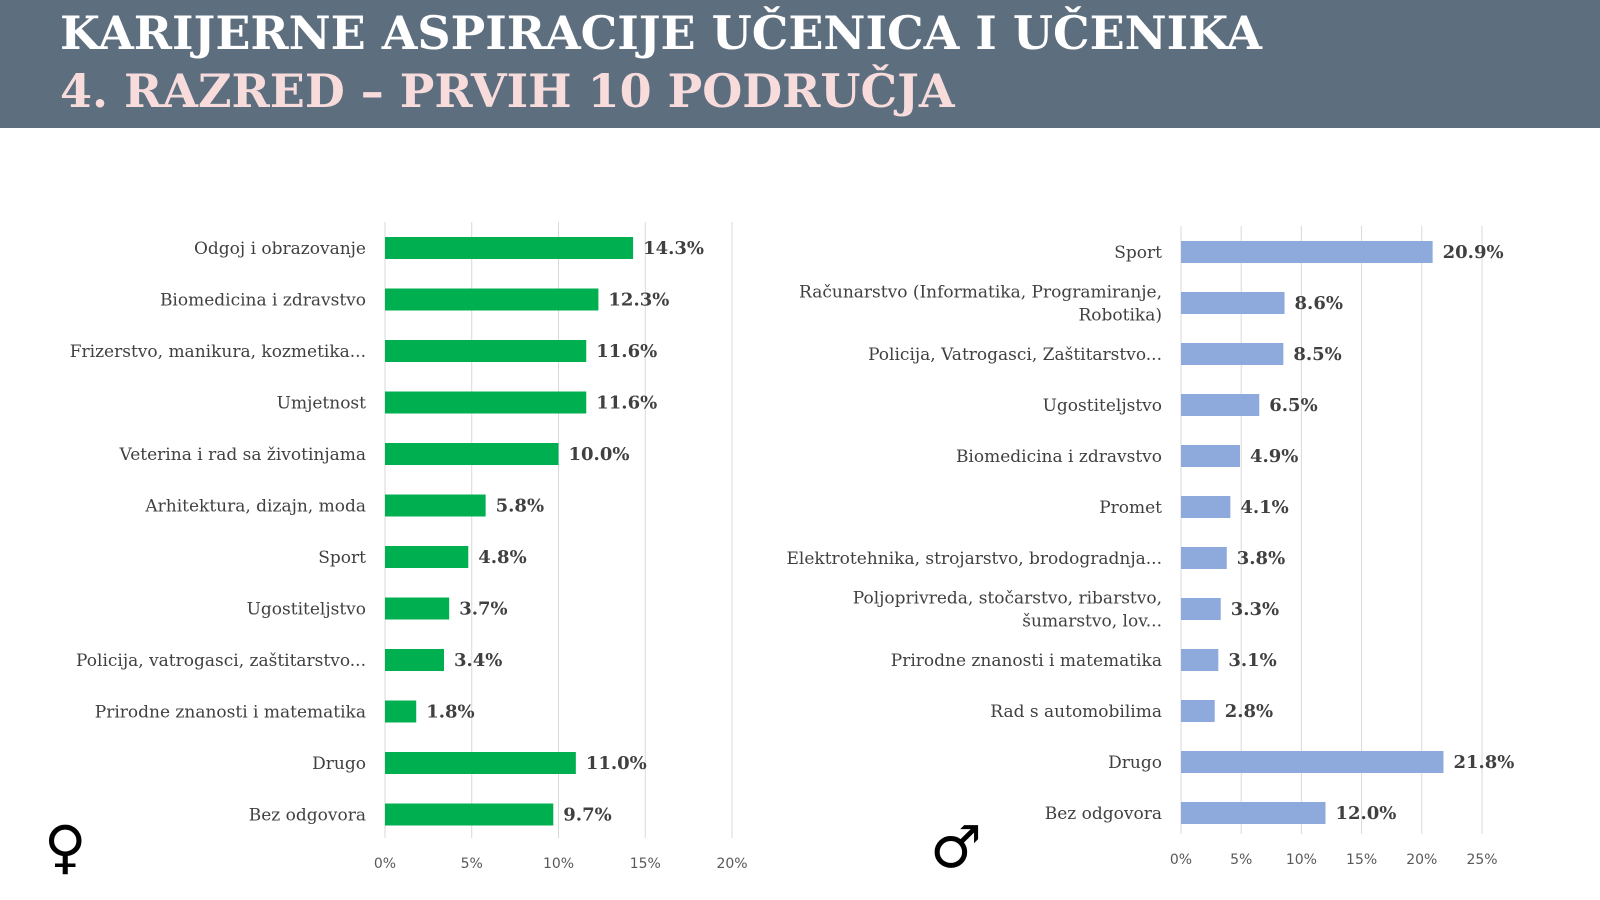 Image resolution: width=1600 pixels, height=900 pixels. Describe the element at coordinates (616, 763) in the screenshot. I see `bar-value-label: 11.0%` at that location.